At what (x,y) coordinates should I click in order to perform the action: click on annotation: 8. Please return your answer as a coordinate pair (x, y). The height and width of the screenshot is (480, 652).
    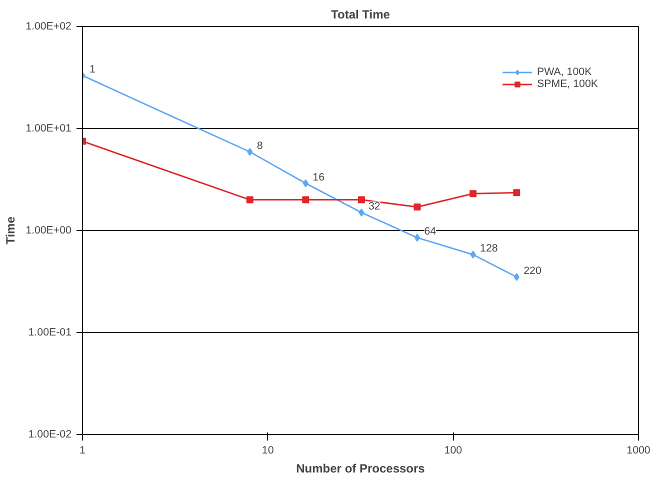
    Looking at the image, I should click on (259, 146).